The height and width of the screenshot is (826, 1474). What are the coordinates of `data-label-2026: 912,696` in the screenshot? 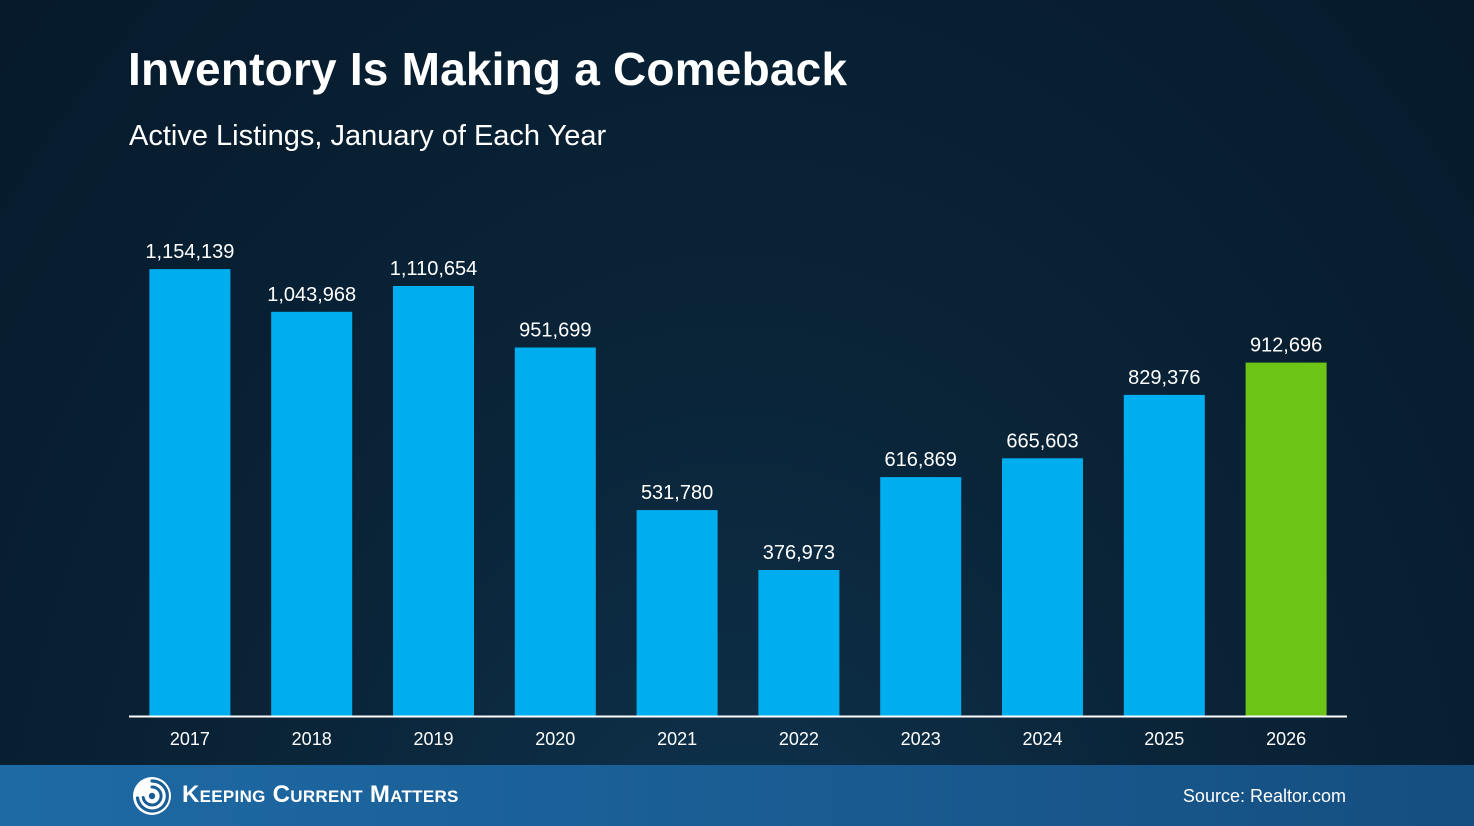 It's located at (1286, 346).